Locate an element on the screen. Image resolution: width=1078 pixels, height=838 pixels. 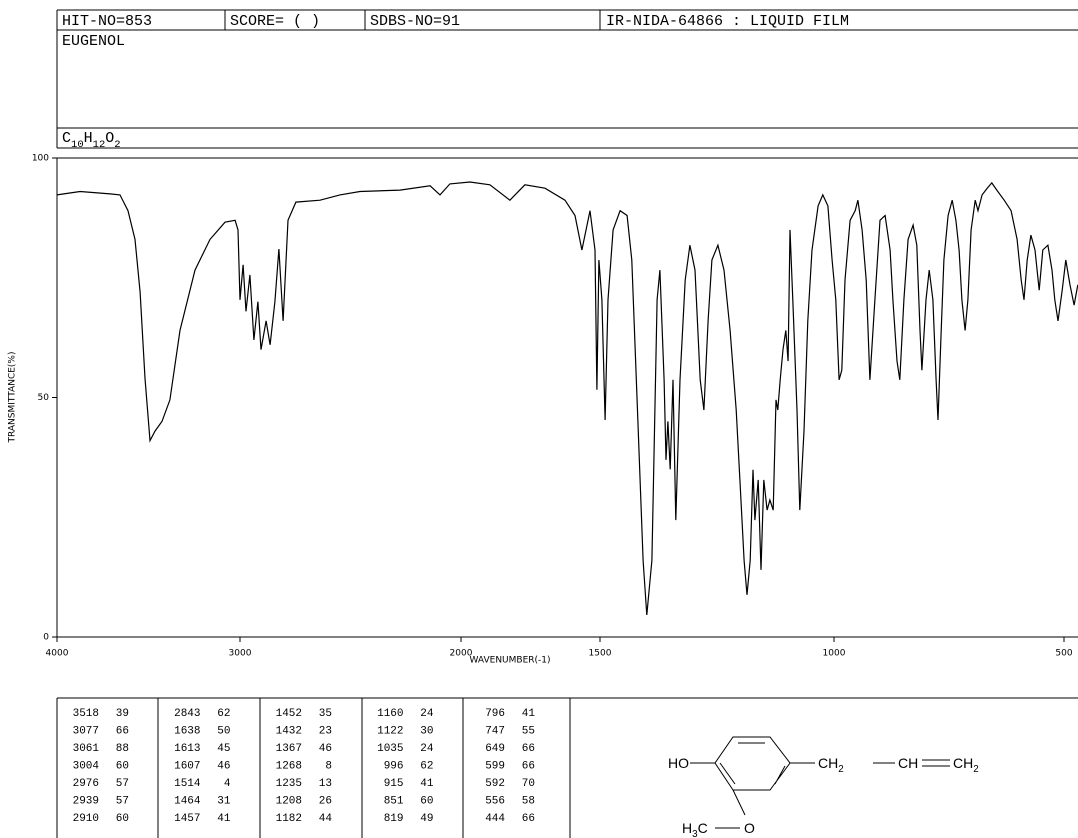
peak-transmittance: 4 is located at coordinates (227, 784).